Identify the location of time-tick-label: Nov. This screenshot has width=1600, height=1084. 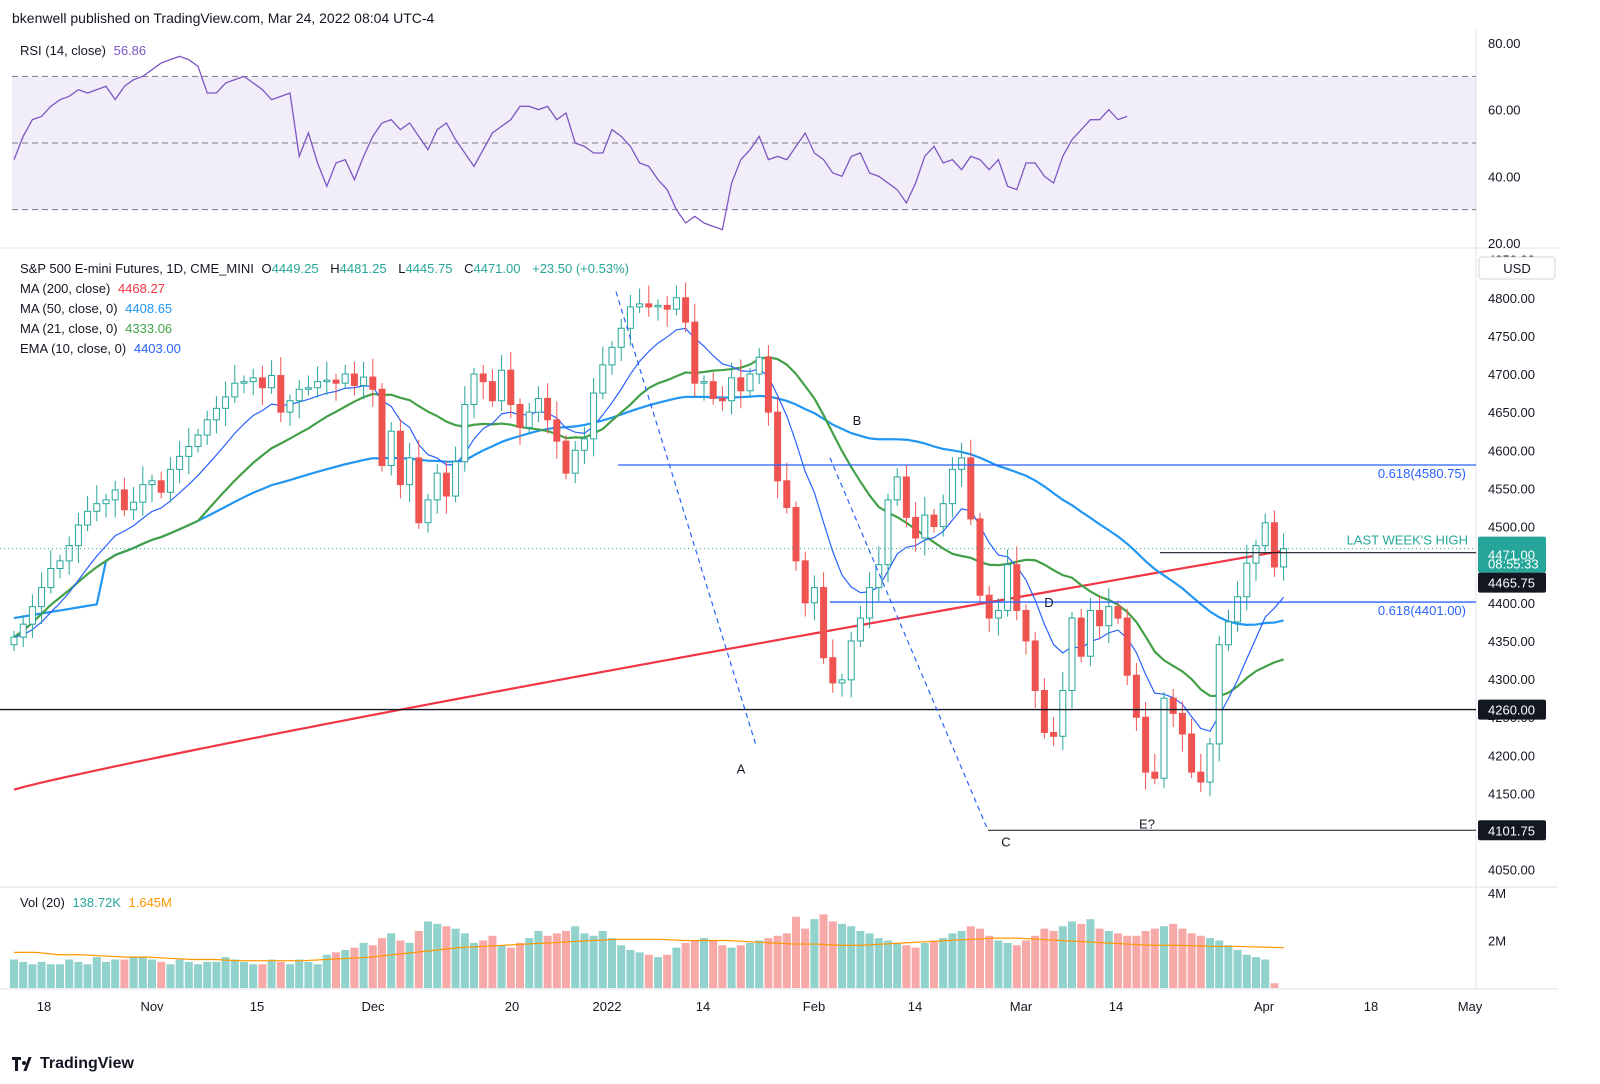
(152, 1006).